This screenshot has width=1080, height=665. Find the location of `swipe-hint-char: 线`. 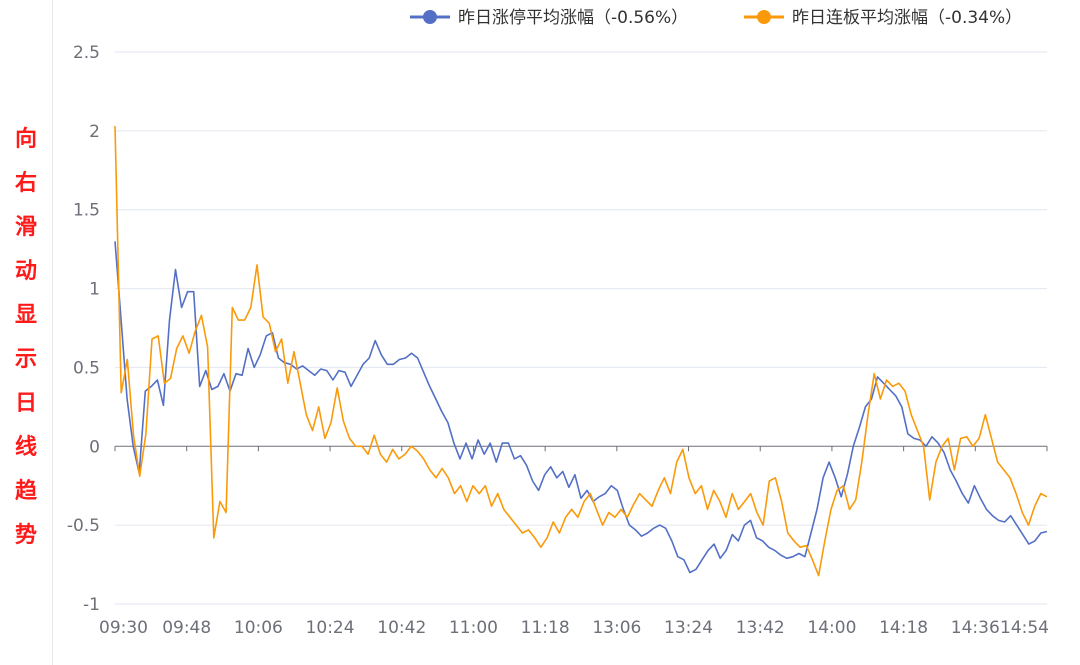

swipe-hint-char: 线 is located at coordinates (25, 447).